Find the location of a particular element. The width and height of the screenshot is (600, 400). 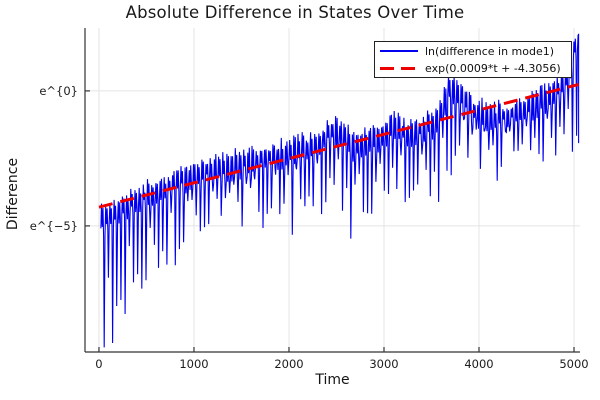

legend-entry-fit-line: exp(0.0009*t + -4.3056) is located at coordinates (473, 68).